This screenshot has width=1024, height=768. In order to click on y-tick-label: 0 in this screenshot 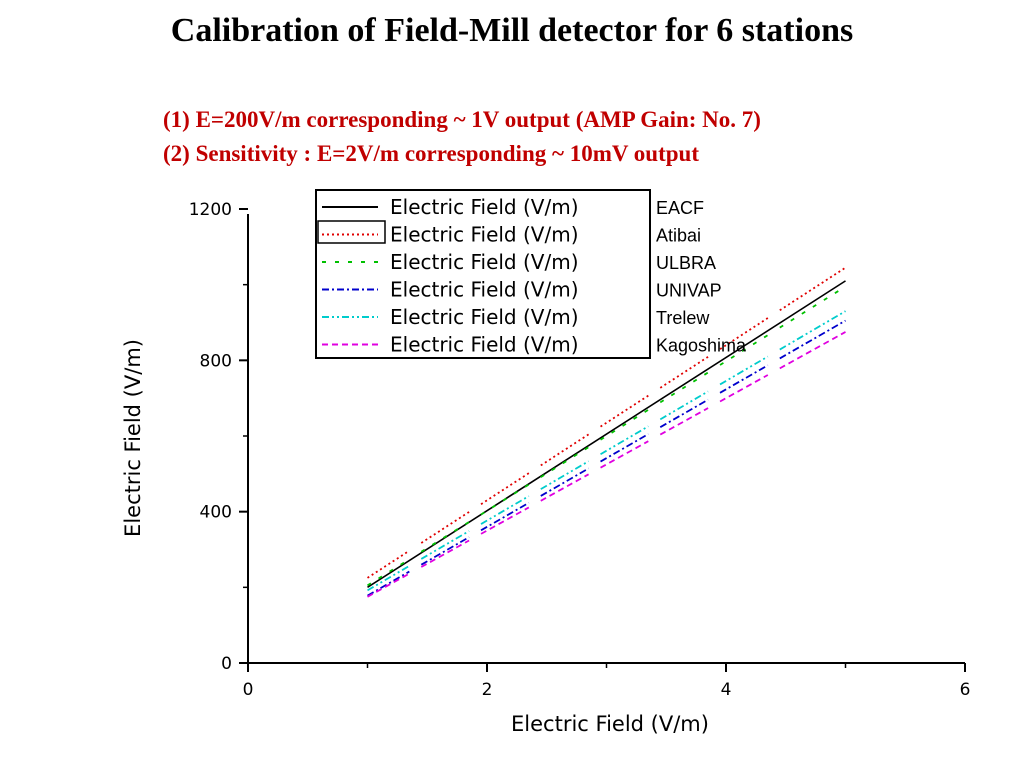, I will do `click(226, 664)`.